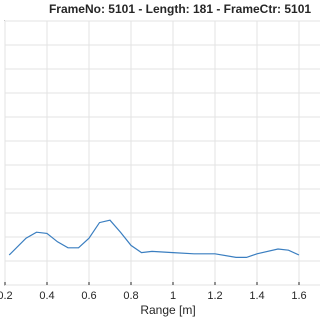 This screenshot has width=320, height=320. What do you see at coordinates (6, 296) in the screenshot?
I see `x-tick-label: 0.2` at bounding box center [6, 296].